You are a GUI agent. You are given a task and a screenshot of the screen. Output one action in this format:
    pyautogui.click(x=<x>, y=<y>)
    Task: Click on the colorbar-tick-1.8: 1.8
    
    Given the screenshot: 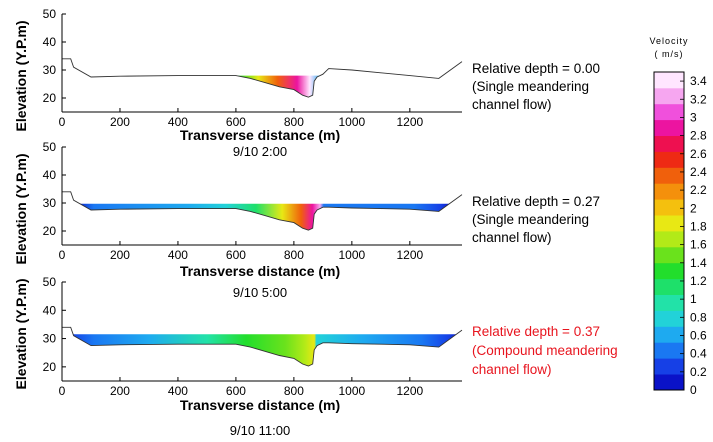 What is the action you would take?
    pyautogui.click(x=698, y=226)
    